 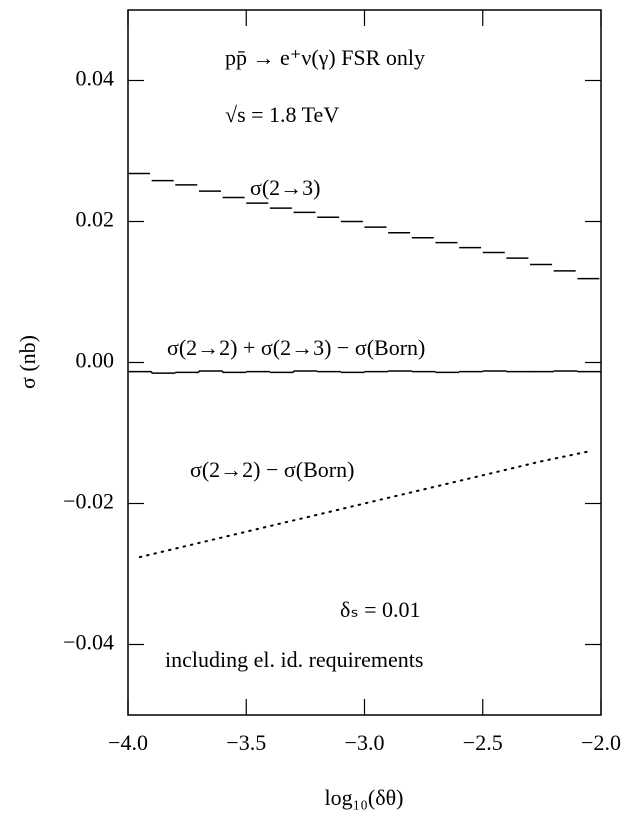 I want to click on x-tick-label: −3.5, so click(x=246, y=742).